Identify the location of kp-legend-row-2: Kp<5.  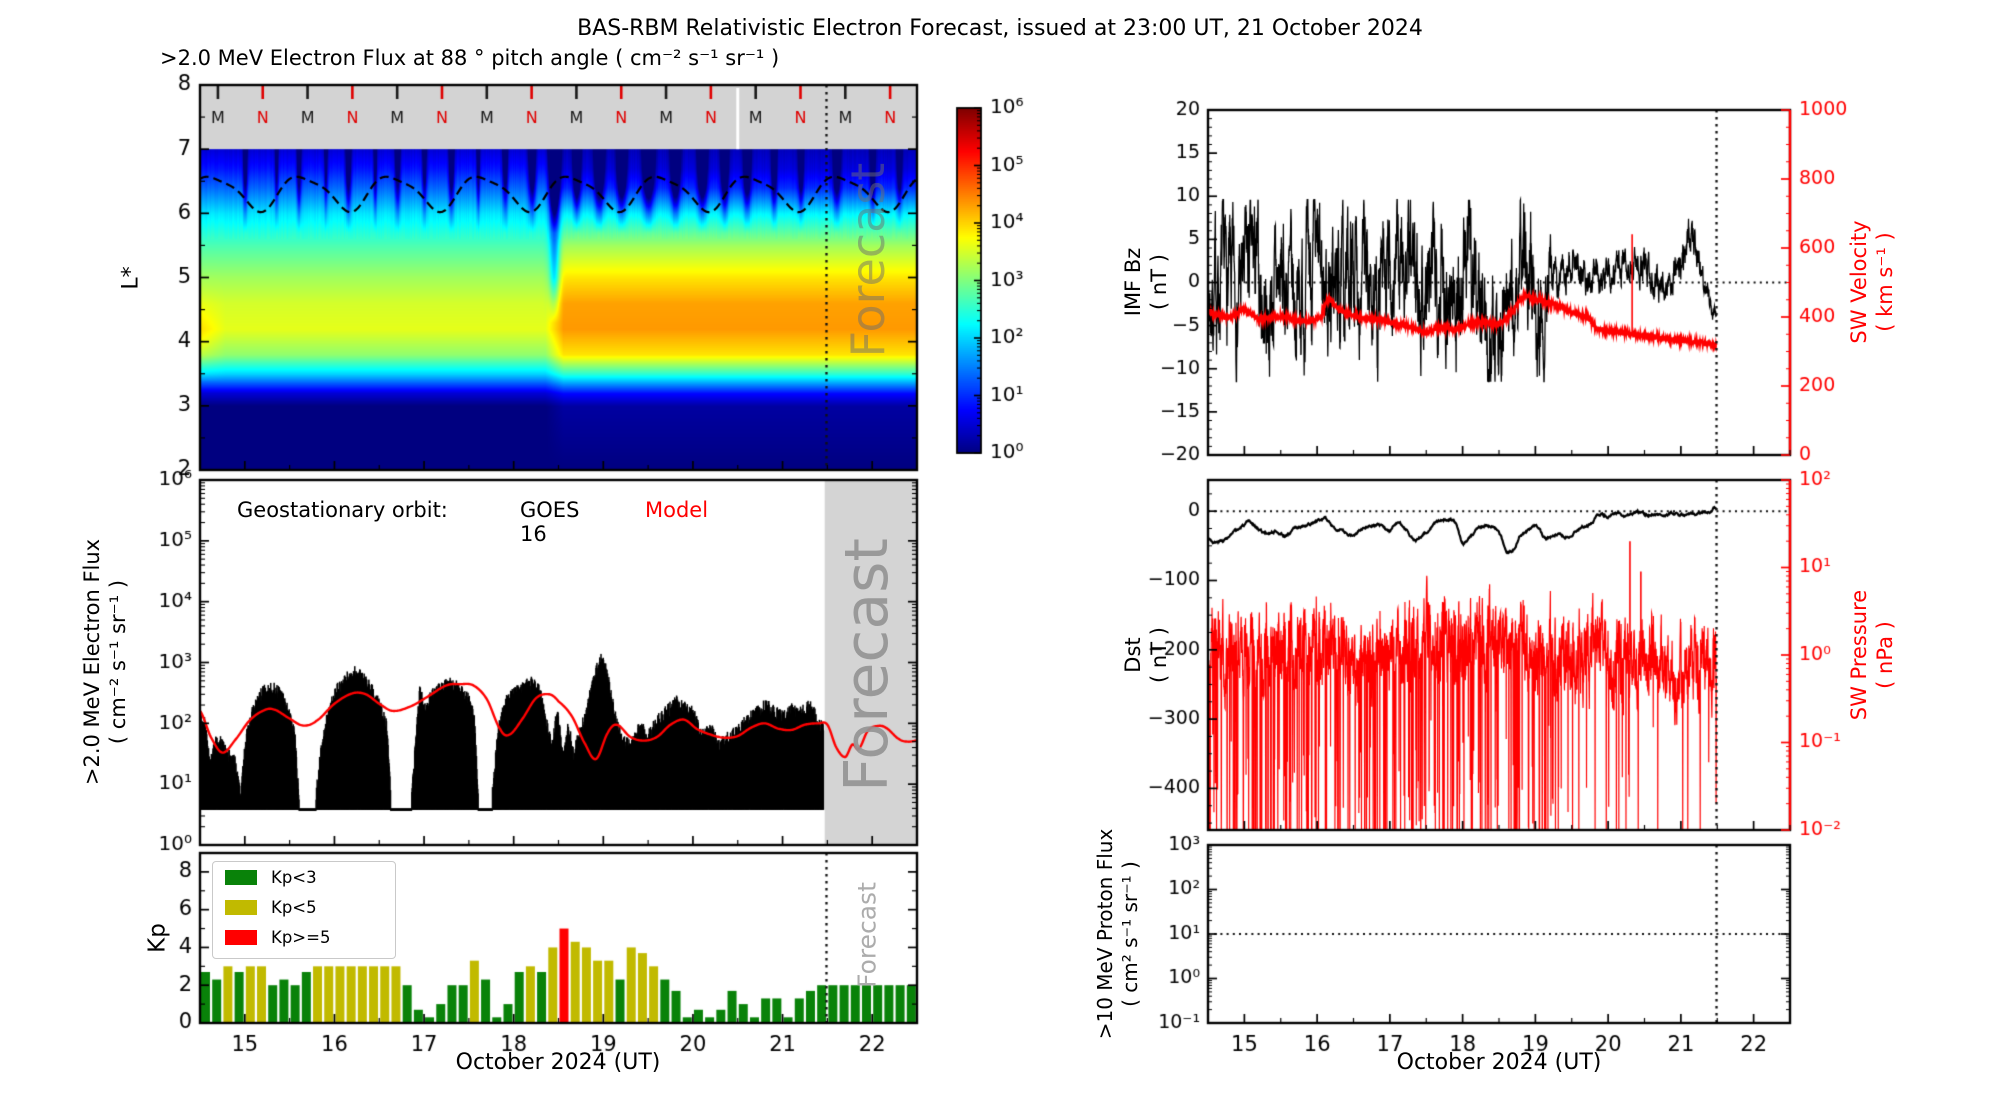
(304, 907).